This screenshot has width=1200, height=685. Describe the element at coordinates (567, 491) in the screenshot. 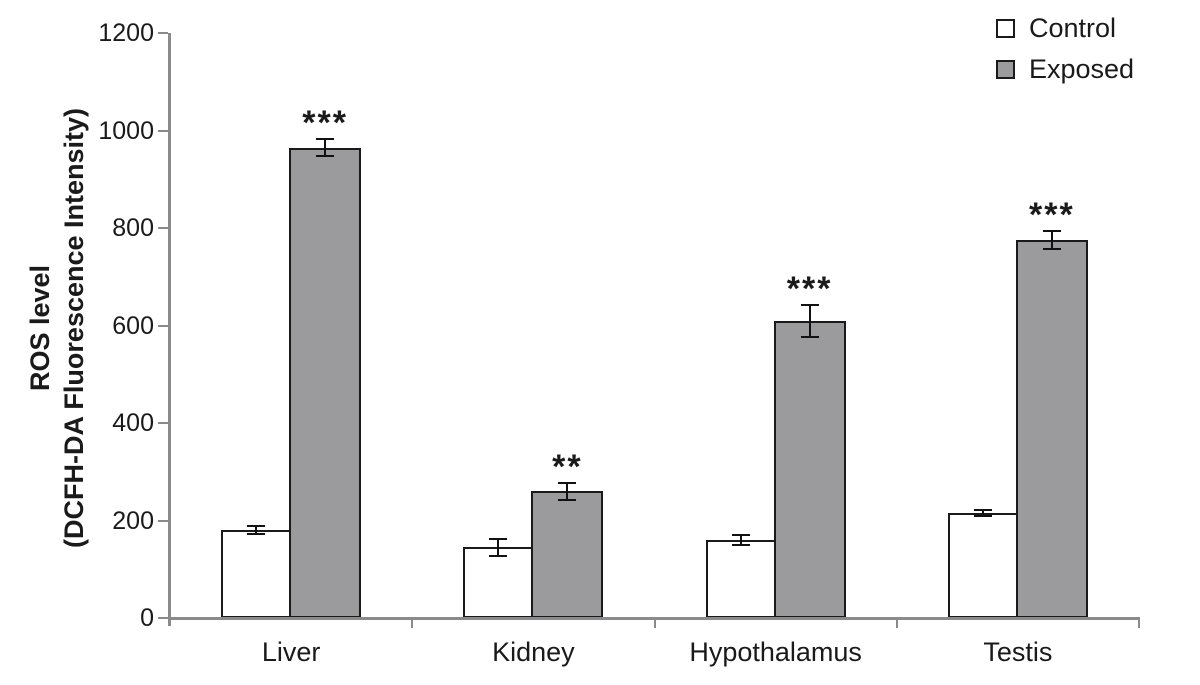

I see `error-bar-exposed-kidney` at that location.